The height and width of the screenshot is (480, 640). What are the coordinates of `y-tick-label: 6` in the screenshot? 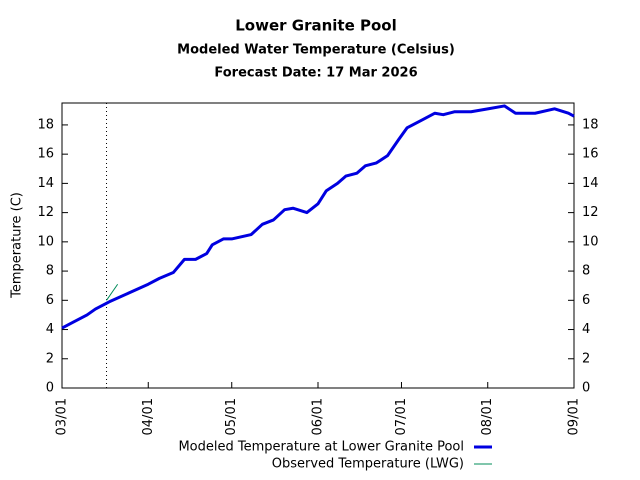 It's located at (50, 300).